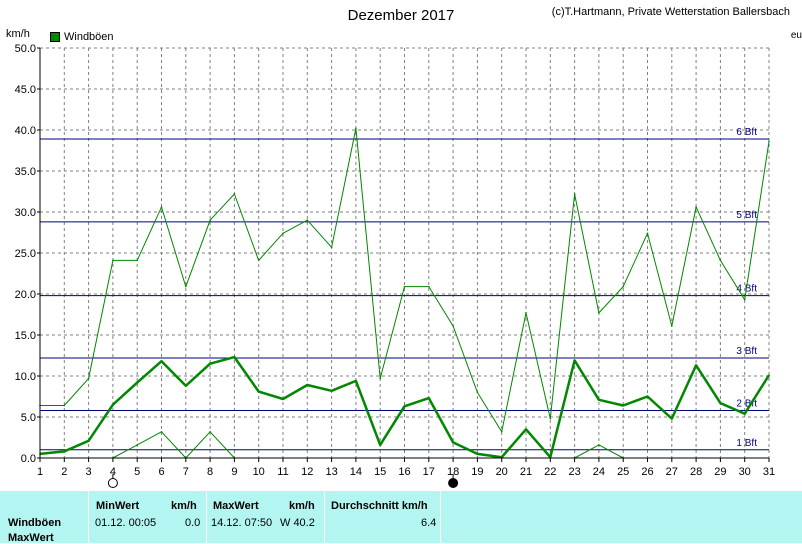  Describe the element at coordinates (599, 472) in the screenshot. I see `x-tick-label: 24` at that location.